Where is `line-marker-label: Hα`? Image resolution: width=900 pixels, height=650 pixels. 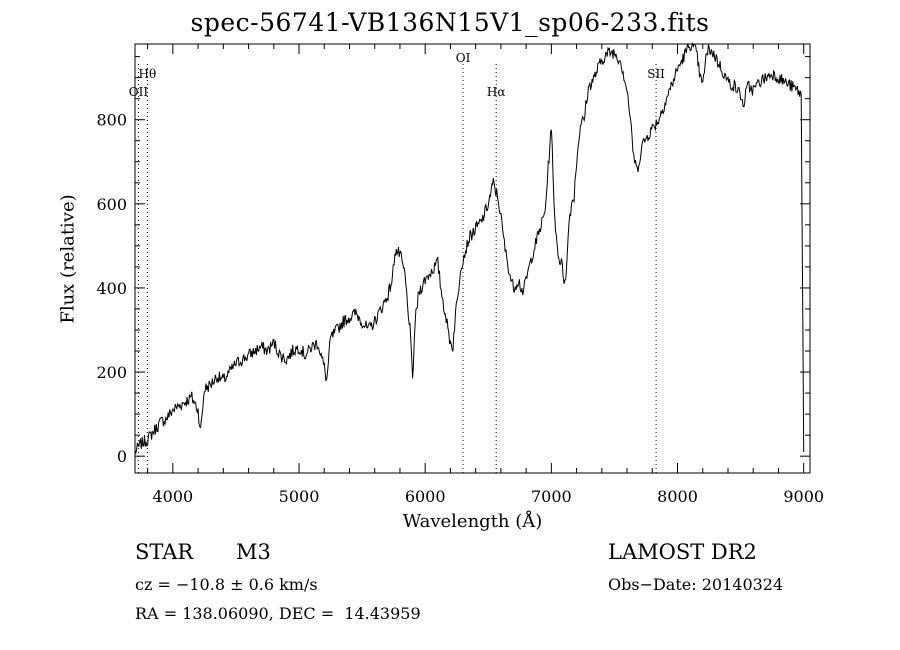
line-marker-label: Hα is located at coordinates (496, 92).